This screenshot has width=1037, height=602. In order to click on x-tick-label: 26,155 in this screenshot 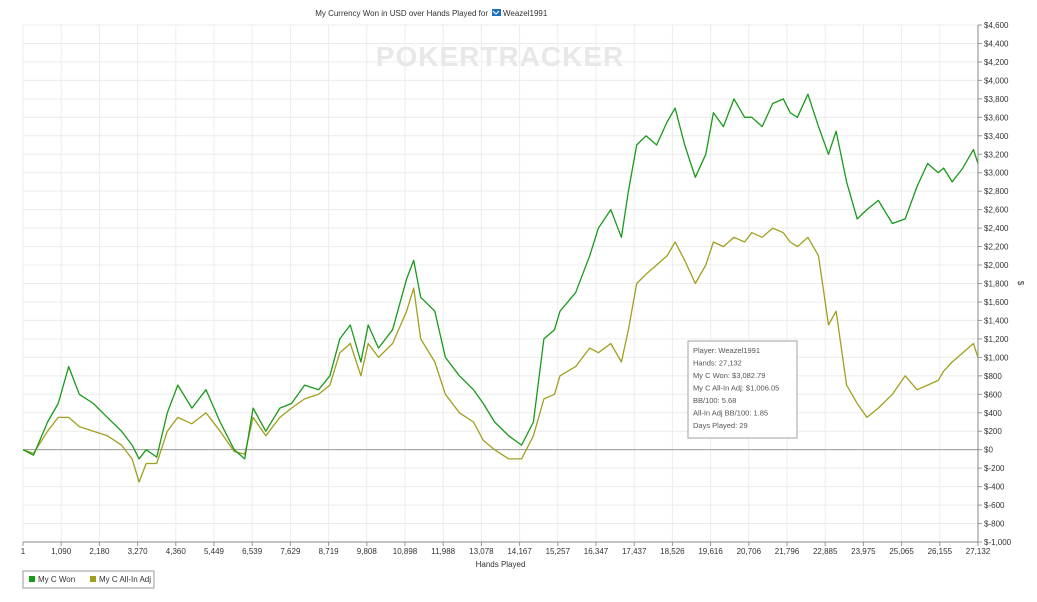, I will do `click(940, 551)`.